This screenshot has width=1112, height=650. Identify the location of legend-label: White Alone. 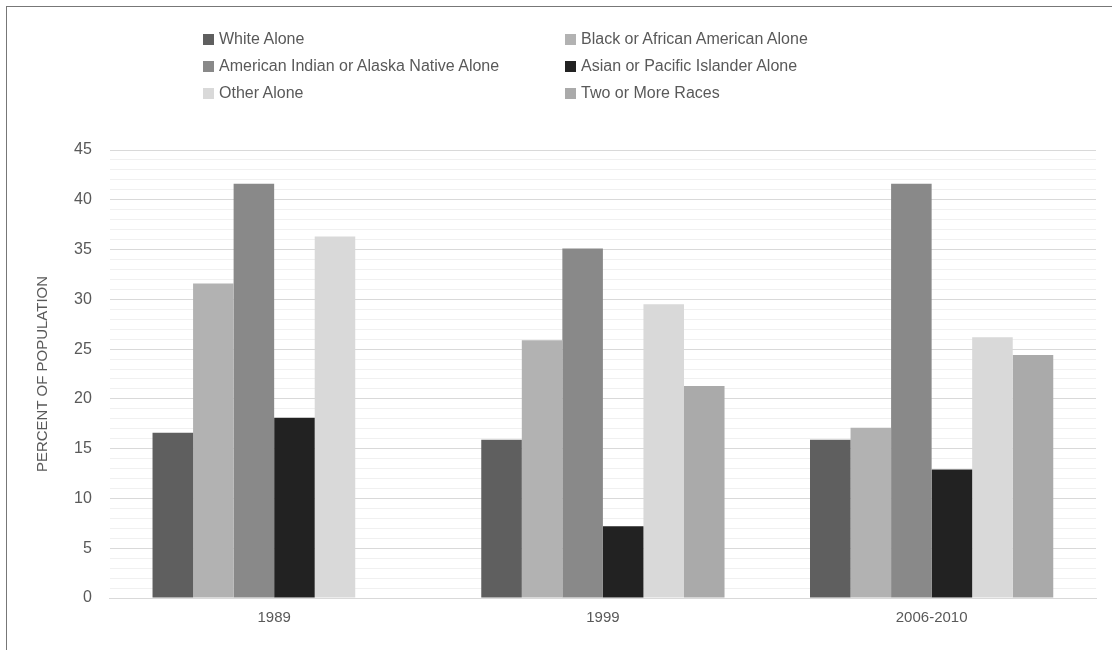
(262, 39).